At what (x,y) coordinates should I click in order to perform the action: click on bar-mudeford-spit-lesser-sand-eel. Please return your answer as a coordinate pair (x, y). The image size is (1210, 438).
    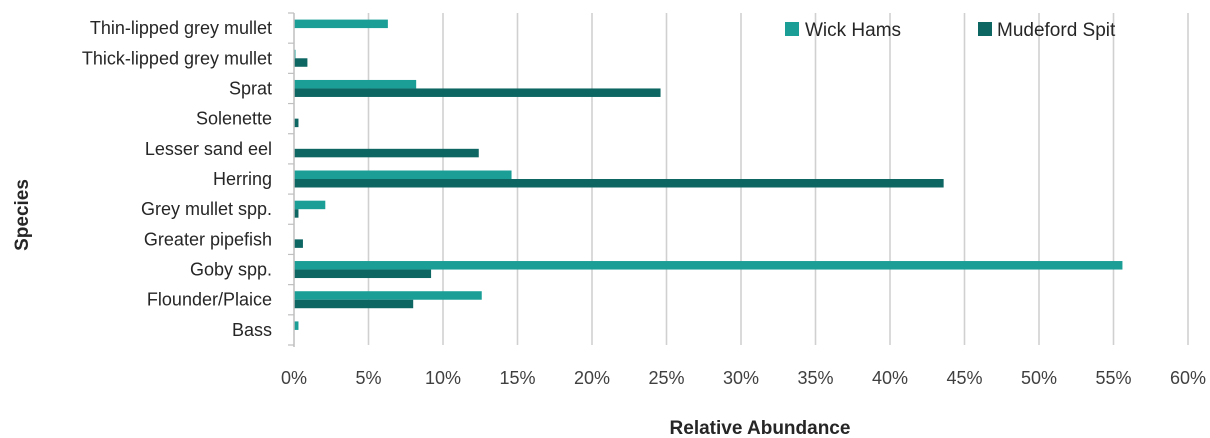
    Looking at the image, I should click on (386, 153).